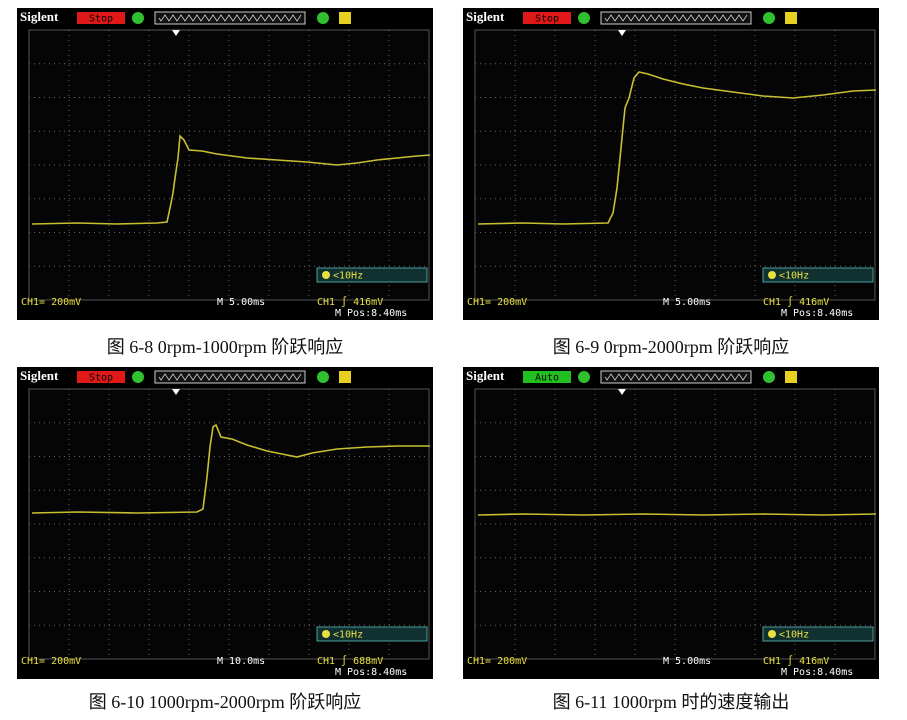  I want to click on caption: 图 6-11 1000rpm 时的速度输出, so click(671, 702).